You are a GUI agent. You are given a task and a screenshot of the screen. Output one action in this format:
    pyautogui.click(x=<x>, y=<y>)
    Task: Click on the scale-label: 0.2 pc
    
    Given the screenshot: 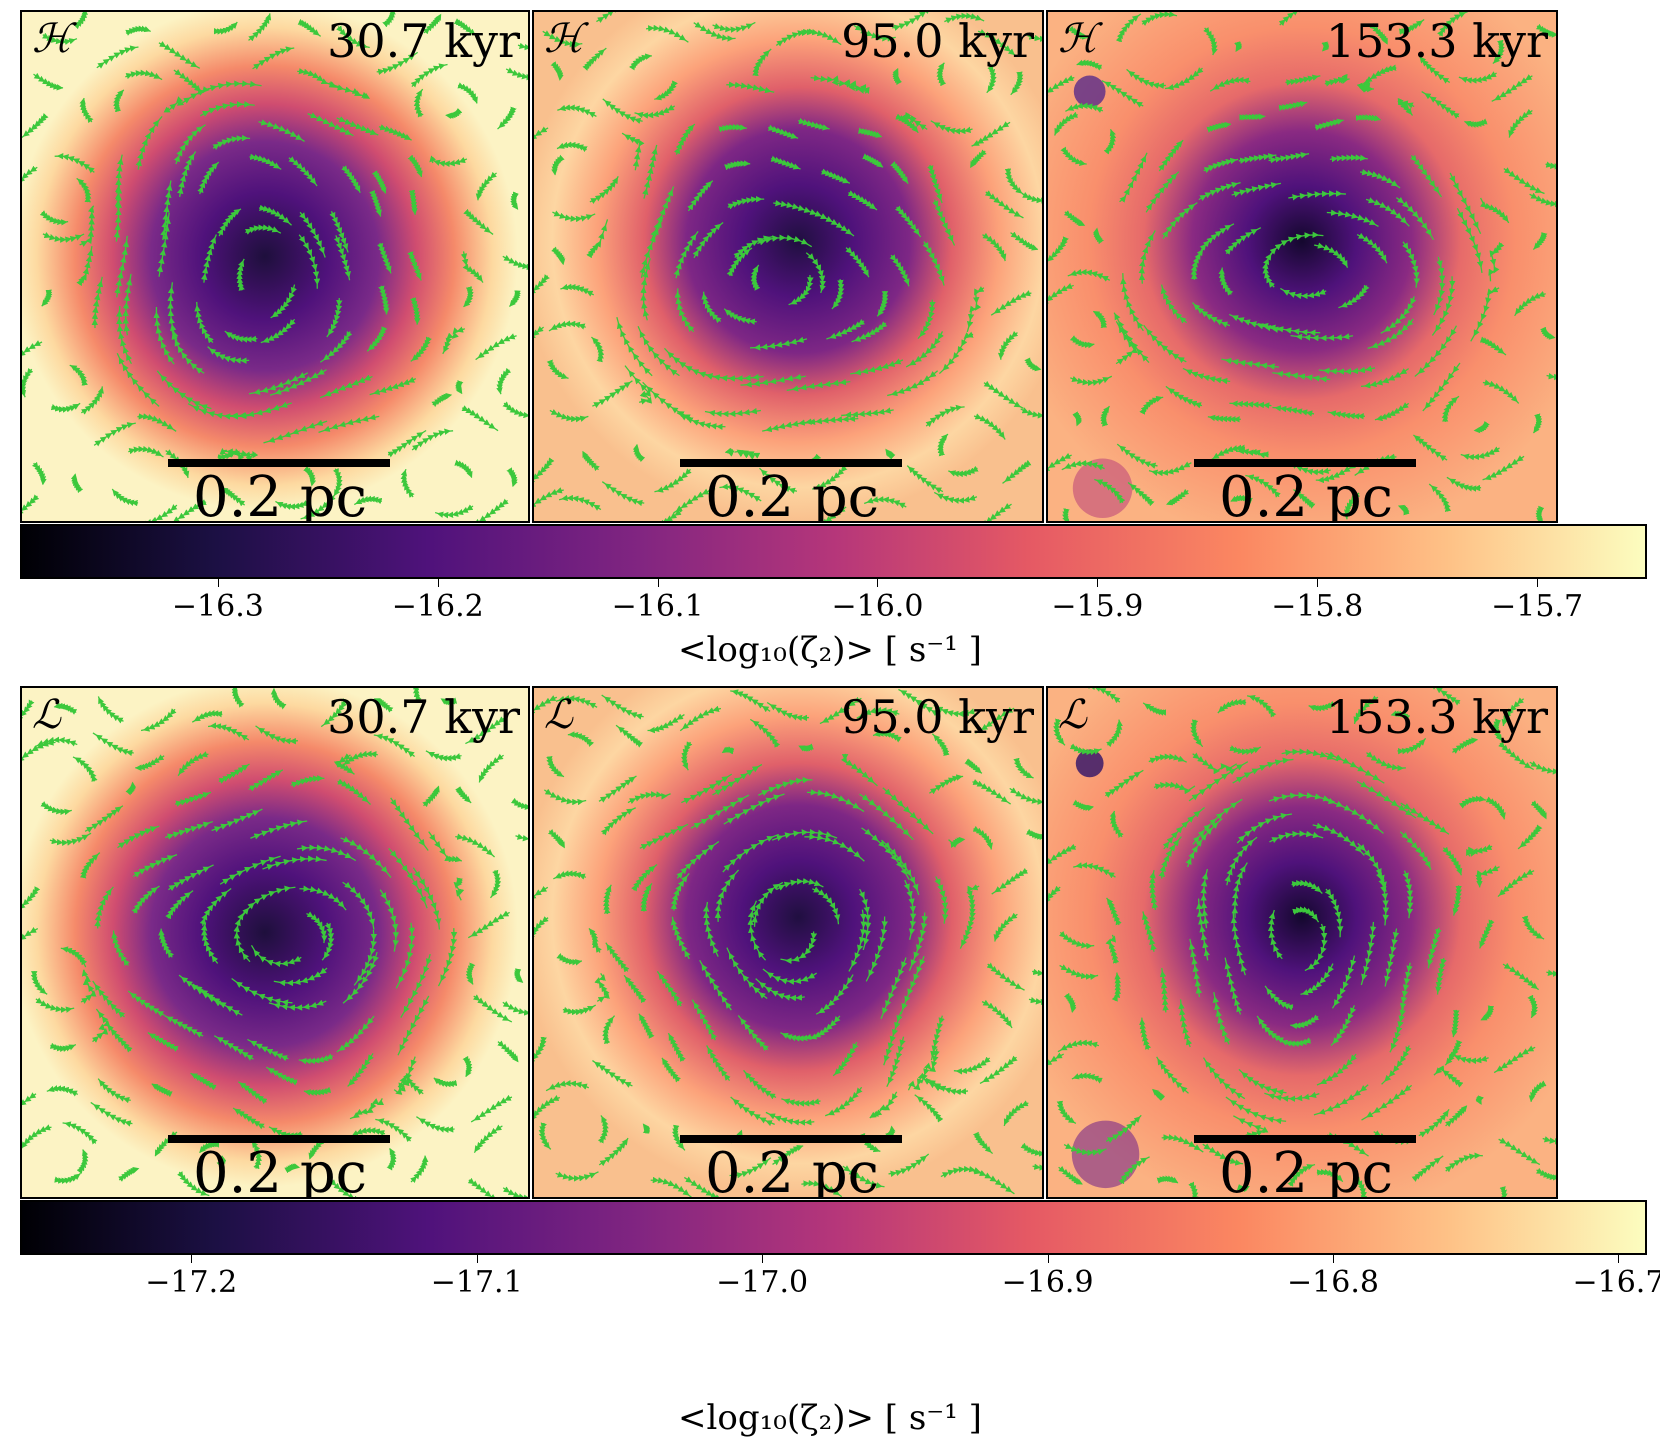 What is the action you would take?
    pyautogui.click(x=792, y=1170)
    